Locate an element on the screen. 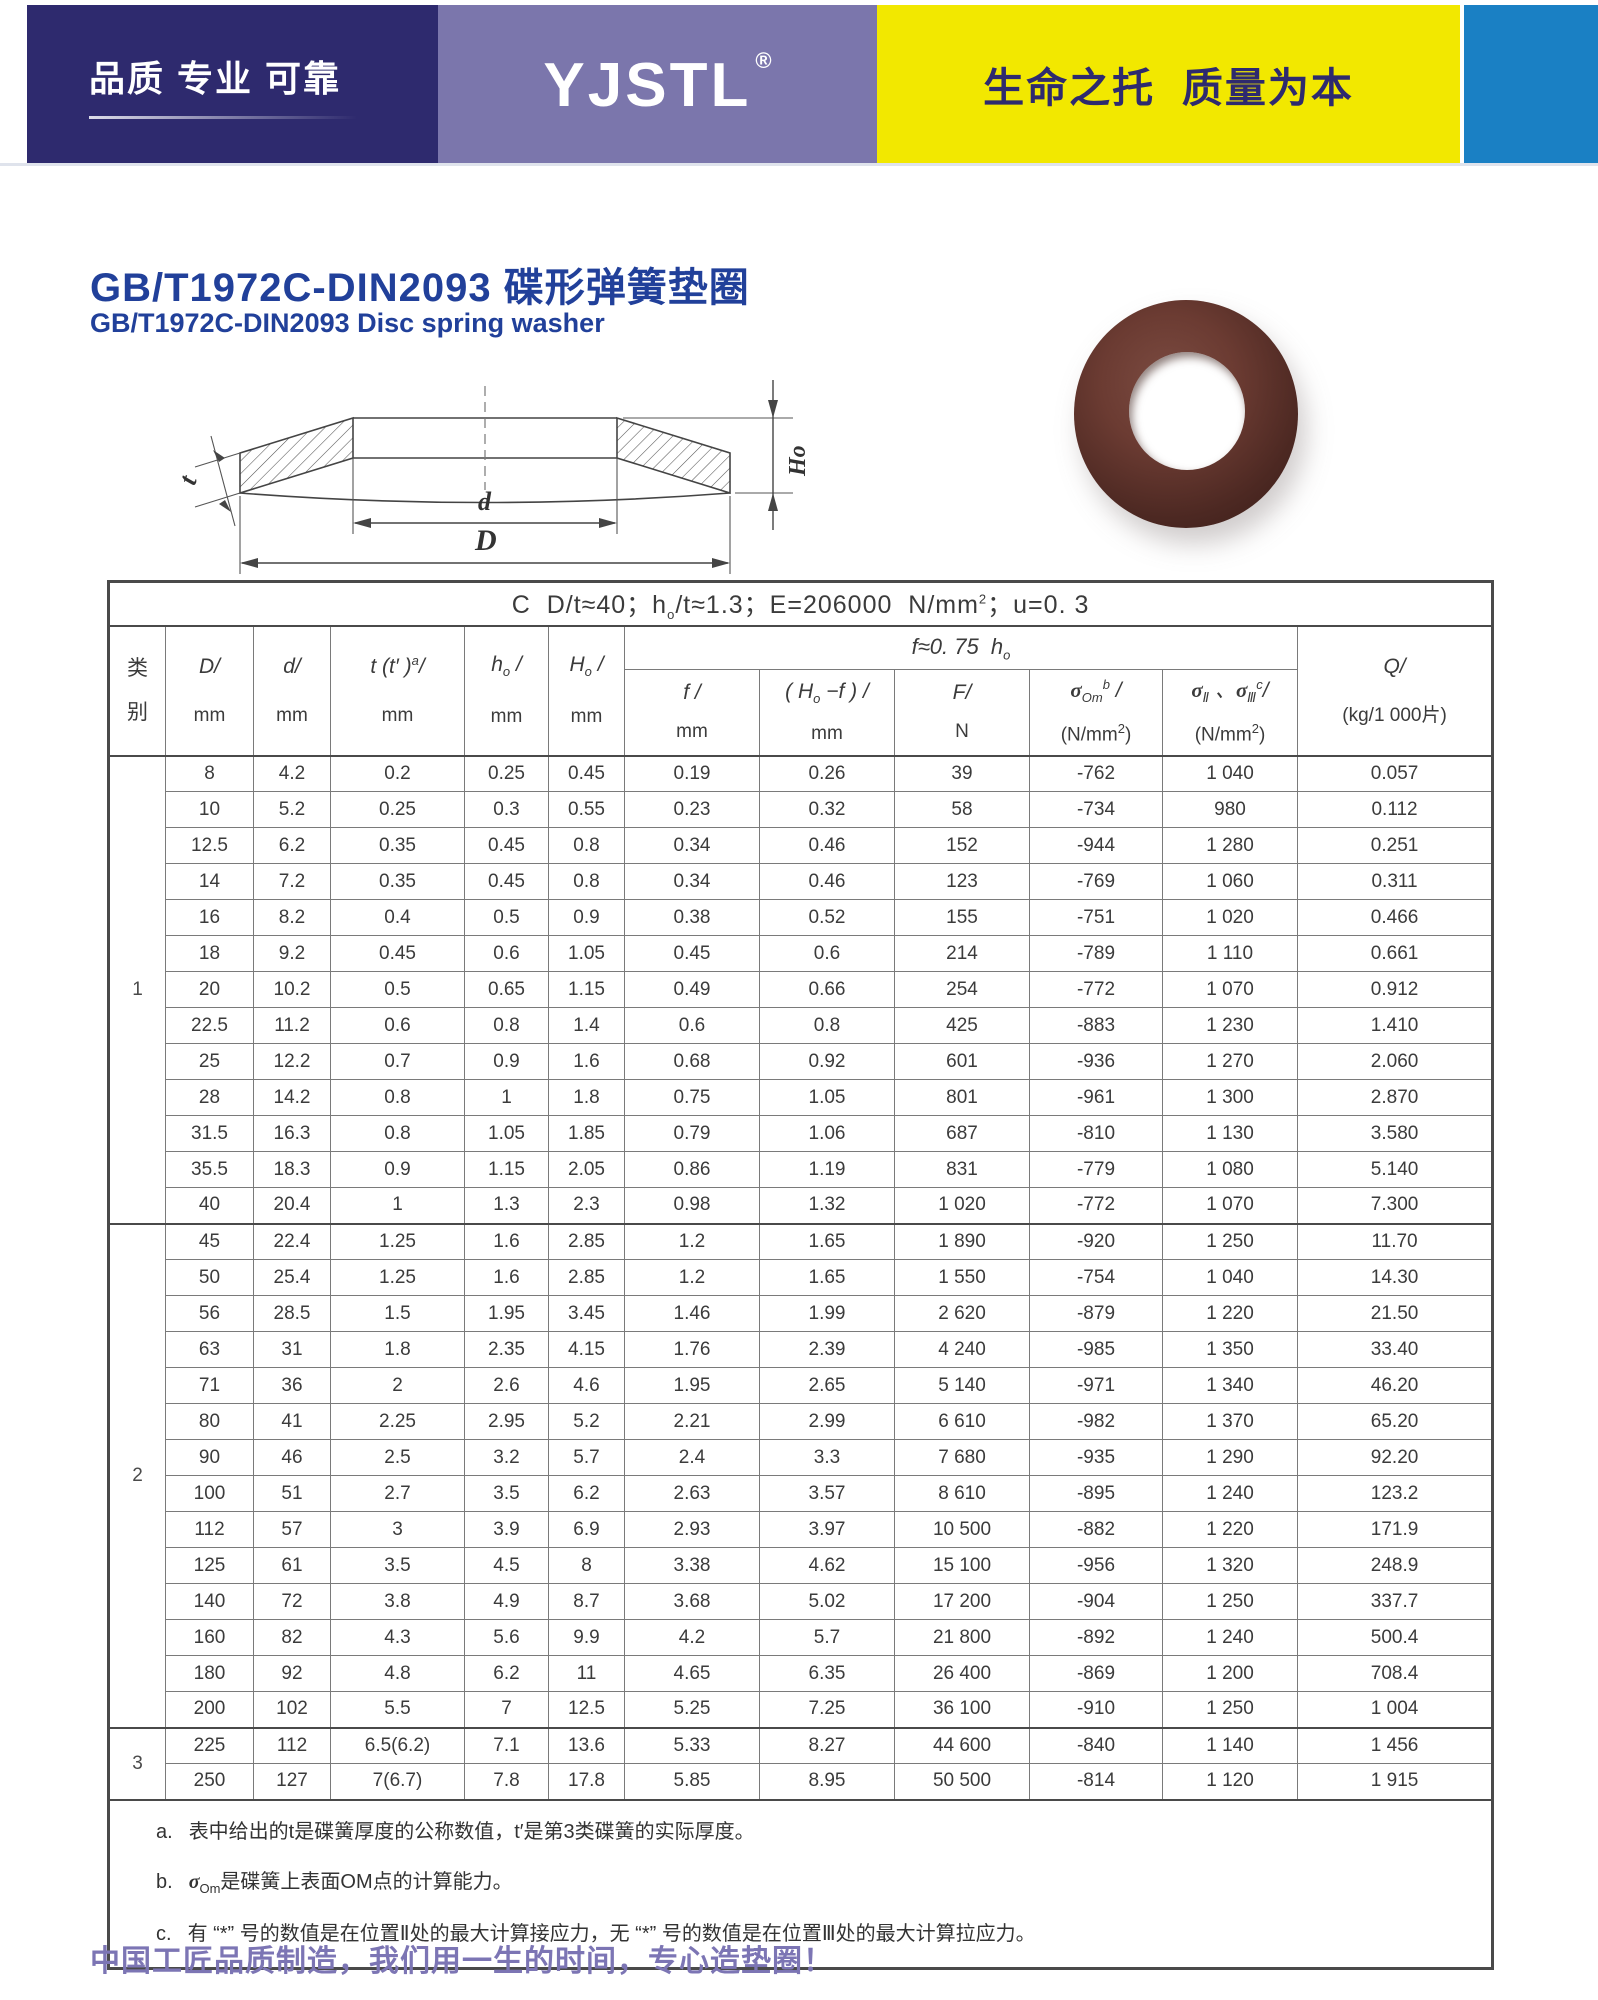 Image resolution: width=1598 pixels, height=2000 pixels. table-cell: 1 020 is located at coordinates (962, 1205).